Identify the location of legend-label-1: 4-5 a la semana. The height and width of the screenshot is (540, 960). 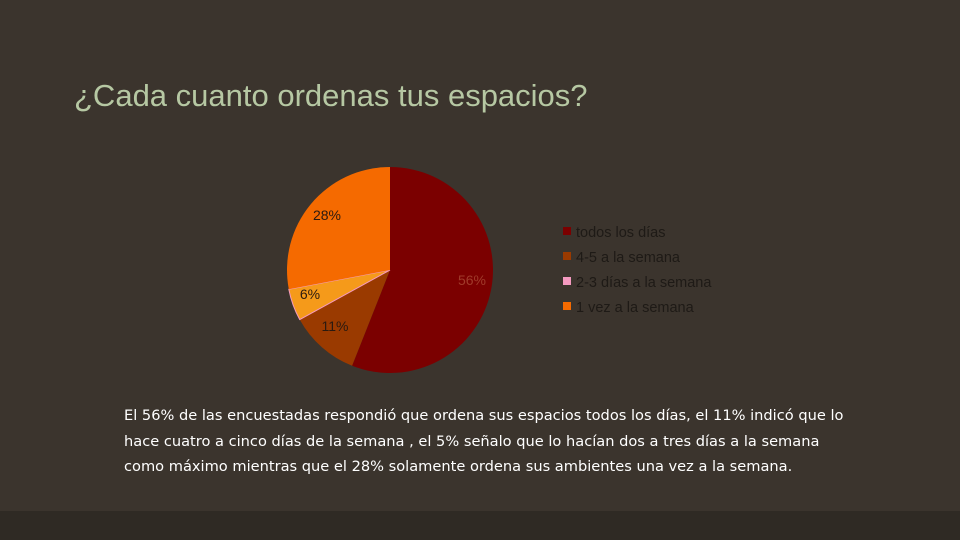
(628, 258).